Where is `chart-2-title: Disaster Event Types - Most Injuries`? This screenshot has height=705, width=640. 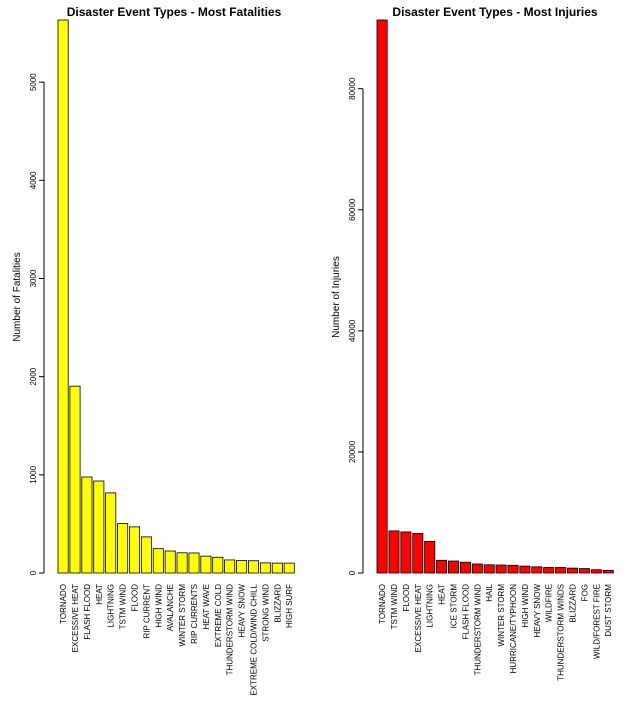
chart-2-title: Disaster Event Types - Most Injuries is located at coordinates (494, 12).